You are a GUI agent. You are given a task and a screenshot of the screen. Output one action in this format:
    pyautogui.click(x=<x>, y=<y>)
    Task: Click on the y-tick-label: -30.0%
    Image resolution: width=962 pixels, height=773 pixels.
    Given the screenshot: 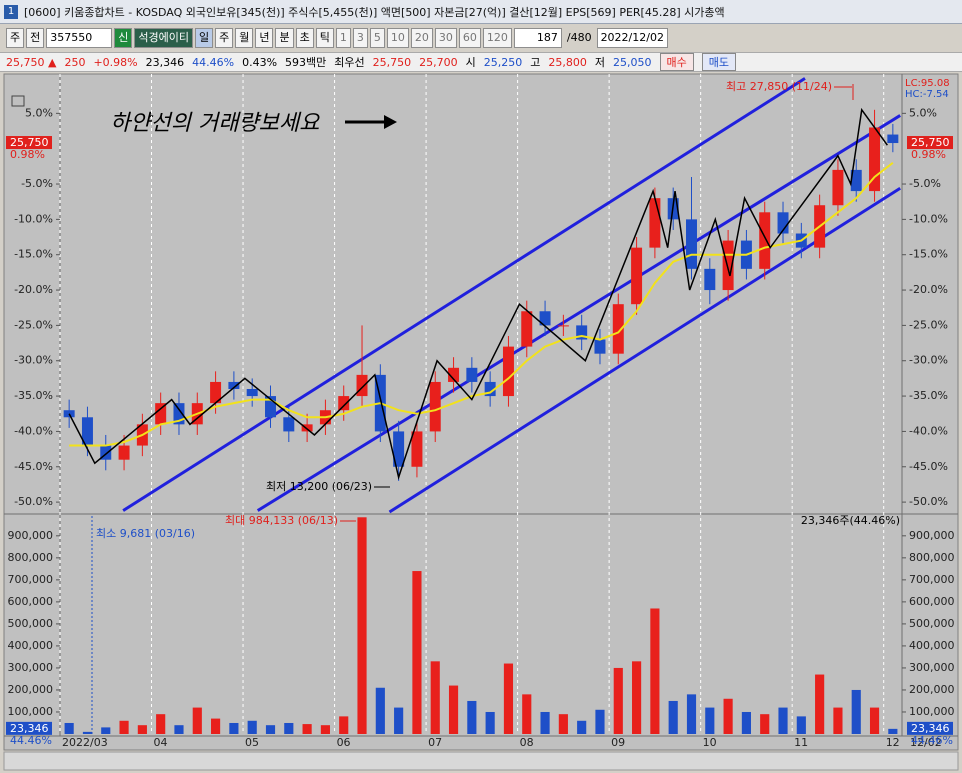 What is the action you would take?
    pyautogui.click(x=33, y=360)
    